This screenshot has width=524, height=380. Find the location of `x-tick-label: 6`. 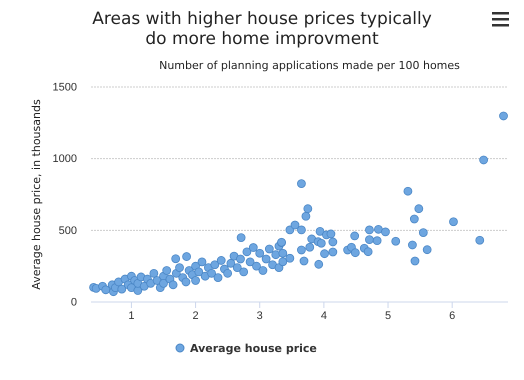

x-tick-label: 6 is located at coordinates (452, 316).